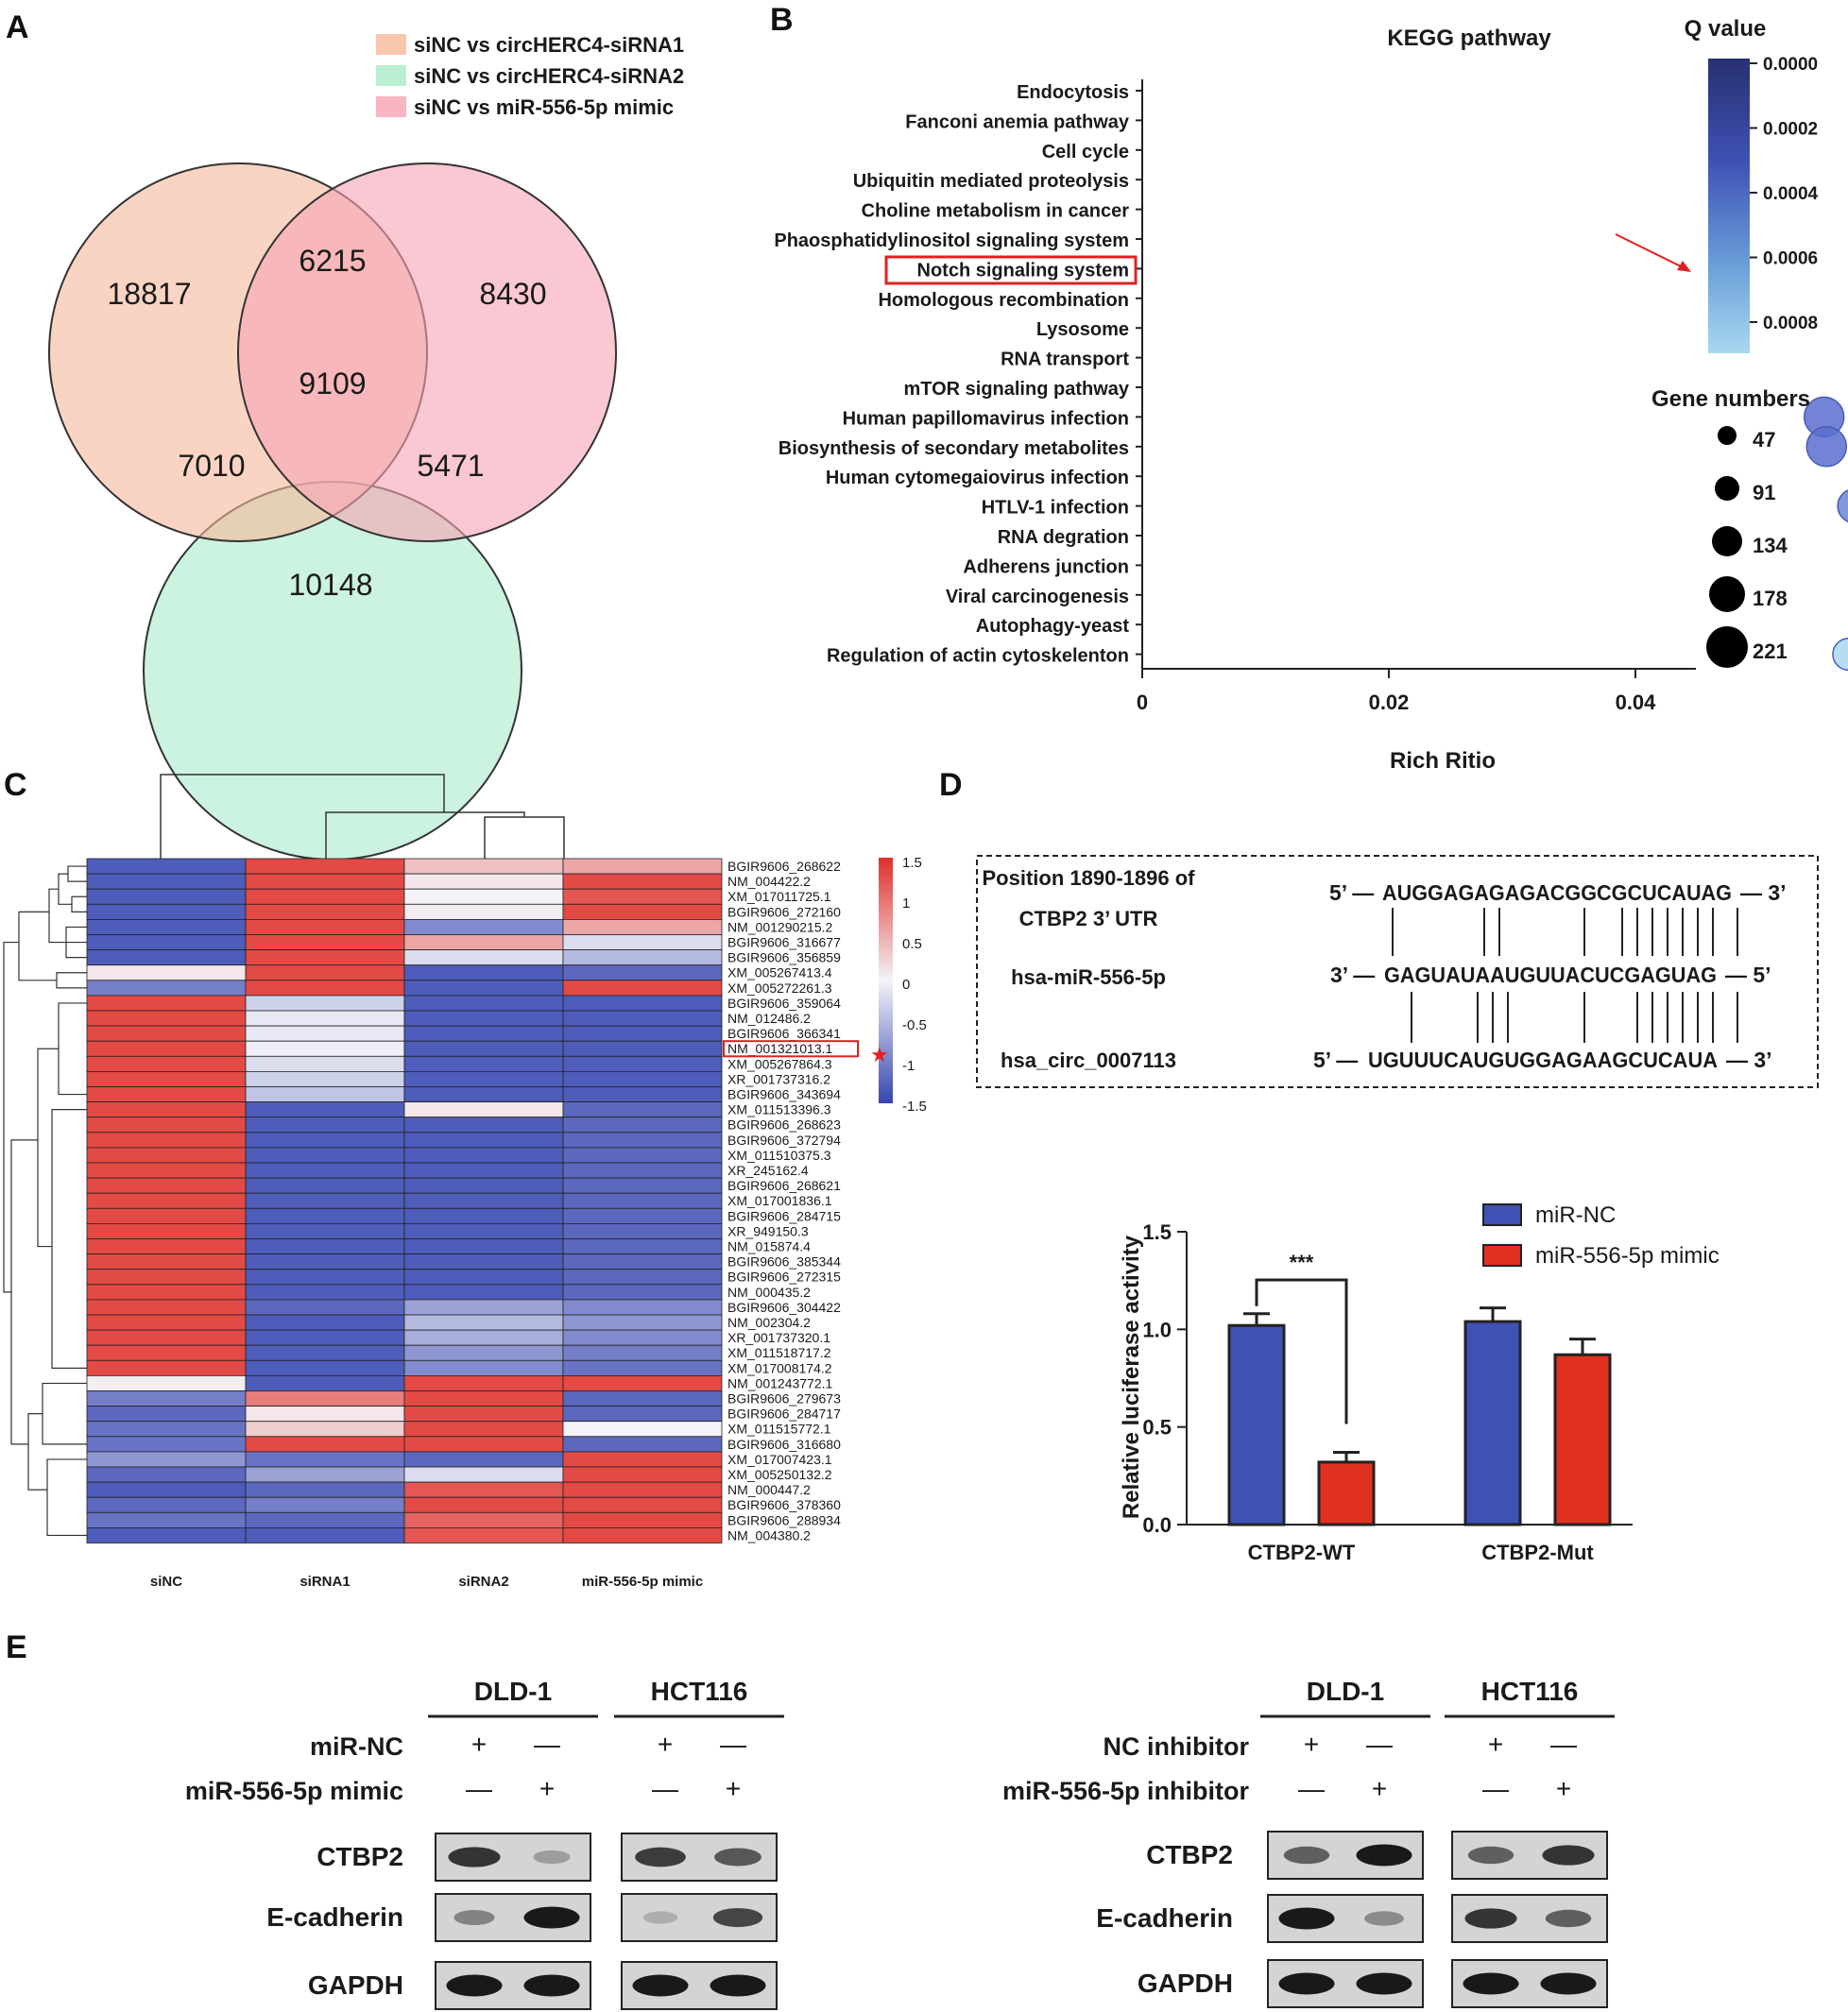 This screenshot has height=2012, width=1848. What do you see at coordinates (780, 1382) in the screenshot?
I see `heatmap-row-label: NM_001243772.1` at bounding box center [780, 1382].